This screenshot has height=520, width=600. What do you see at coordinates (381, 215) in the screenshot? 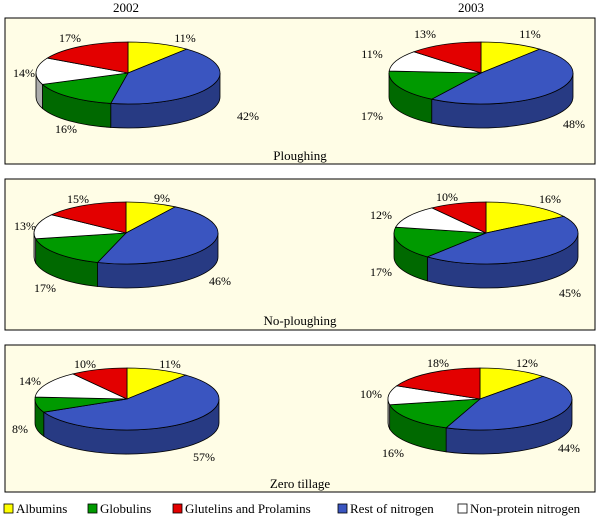
I see `pie-label-non-protein-nitrogen: 12%` at bounding box center [381, 215].